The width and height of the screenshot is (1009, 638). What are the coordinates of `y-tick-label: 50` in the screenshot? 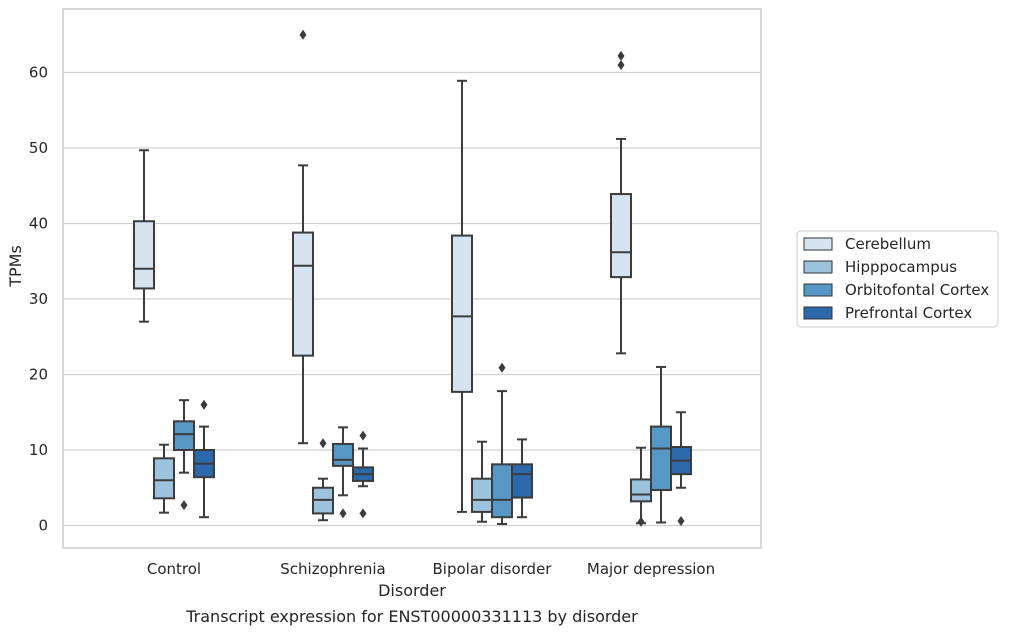 It's located at (38, 148).